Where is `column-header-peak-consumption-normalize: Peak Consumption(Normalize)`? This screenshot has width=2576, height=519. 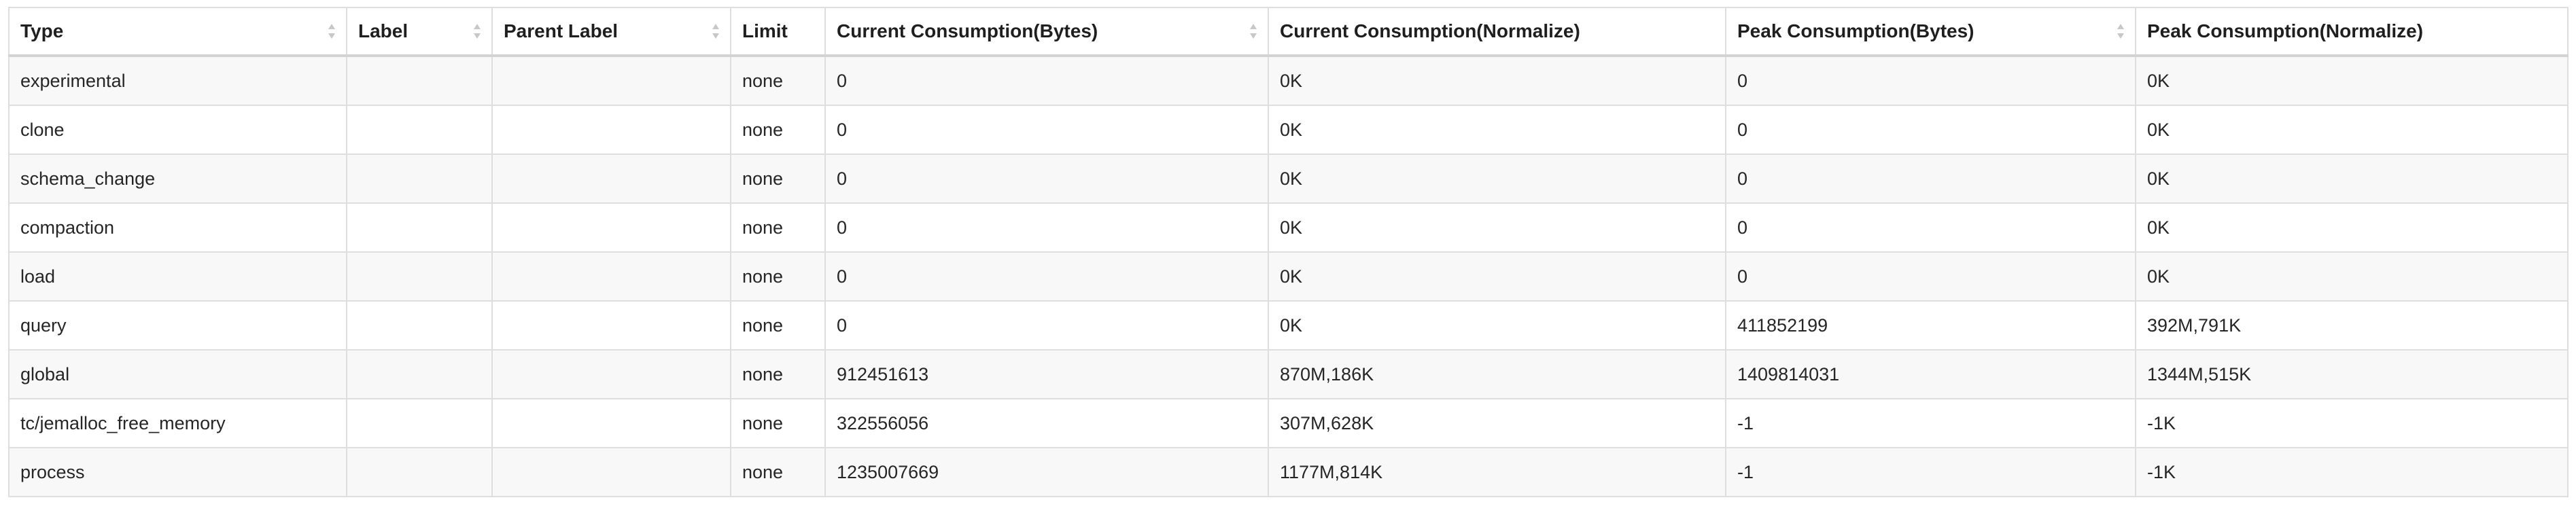 column-header-peak-consumption-normalize: Peak Consumption(Normalize) is located at coordinates (2352, 32).